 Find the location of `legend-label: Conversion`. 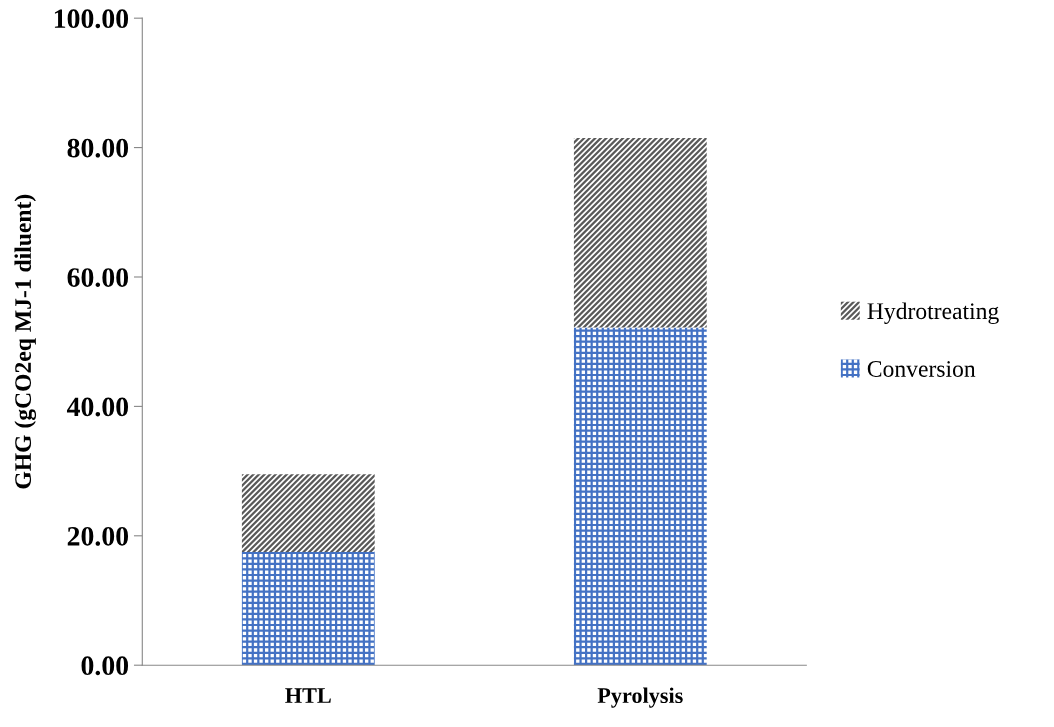

legend-label: Conversion is located at coordinates (921, 369).